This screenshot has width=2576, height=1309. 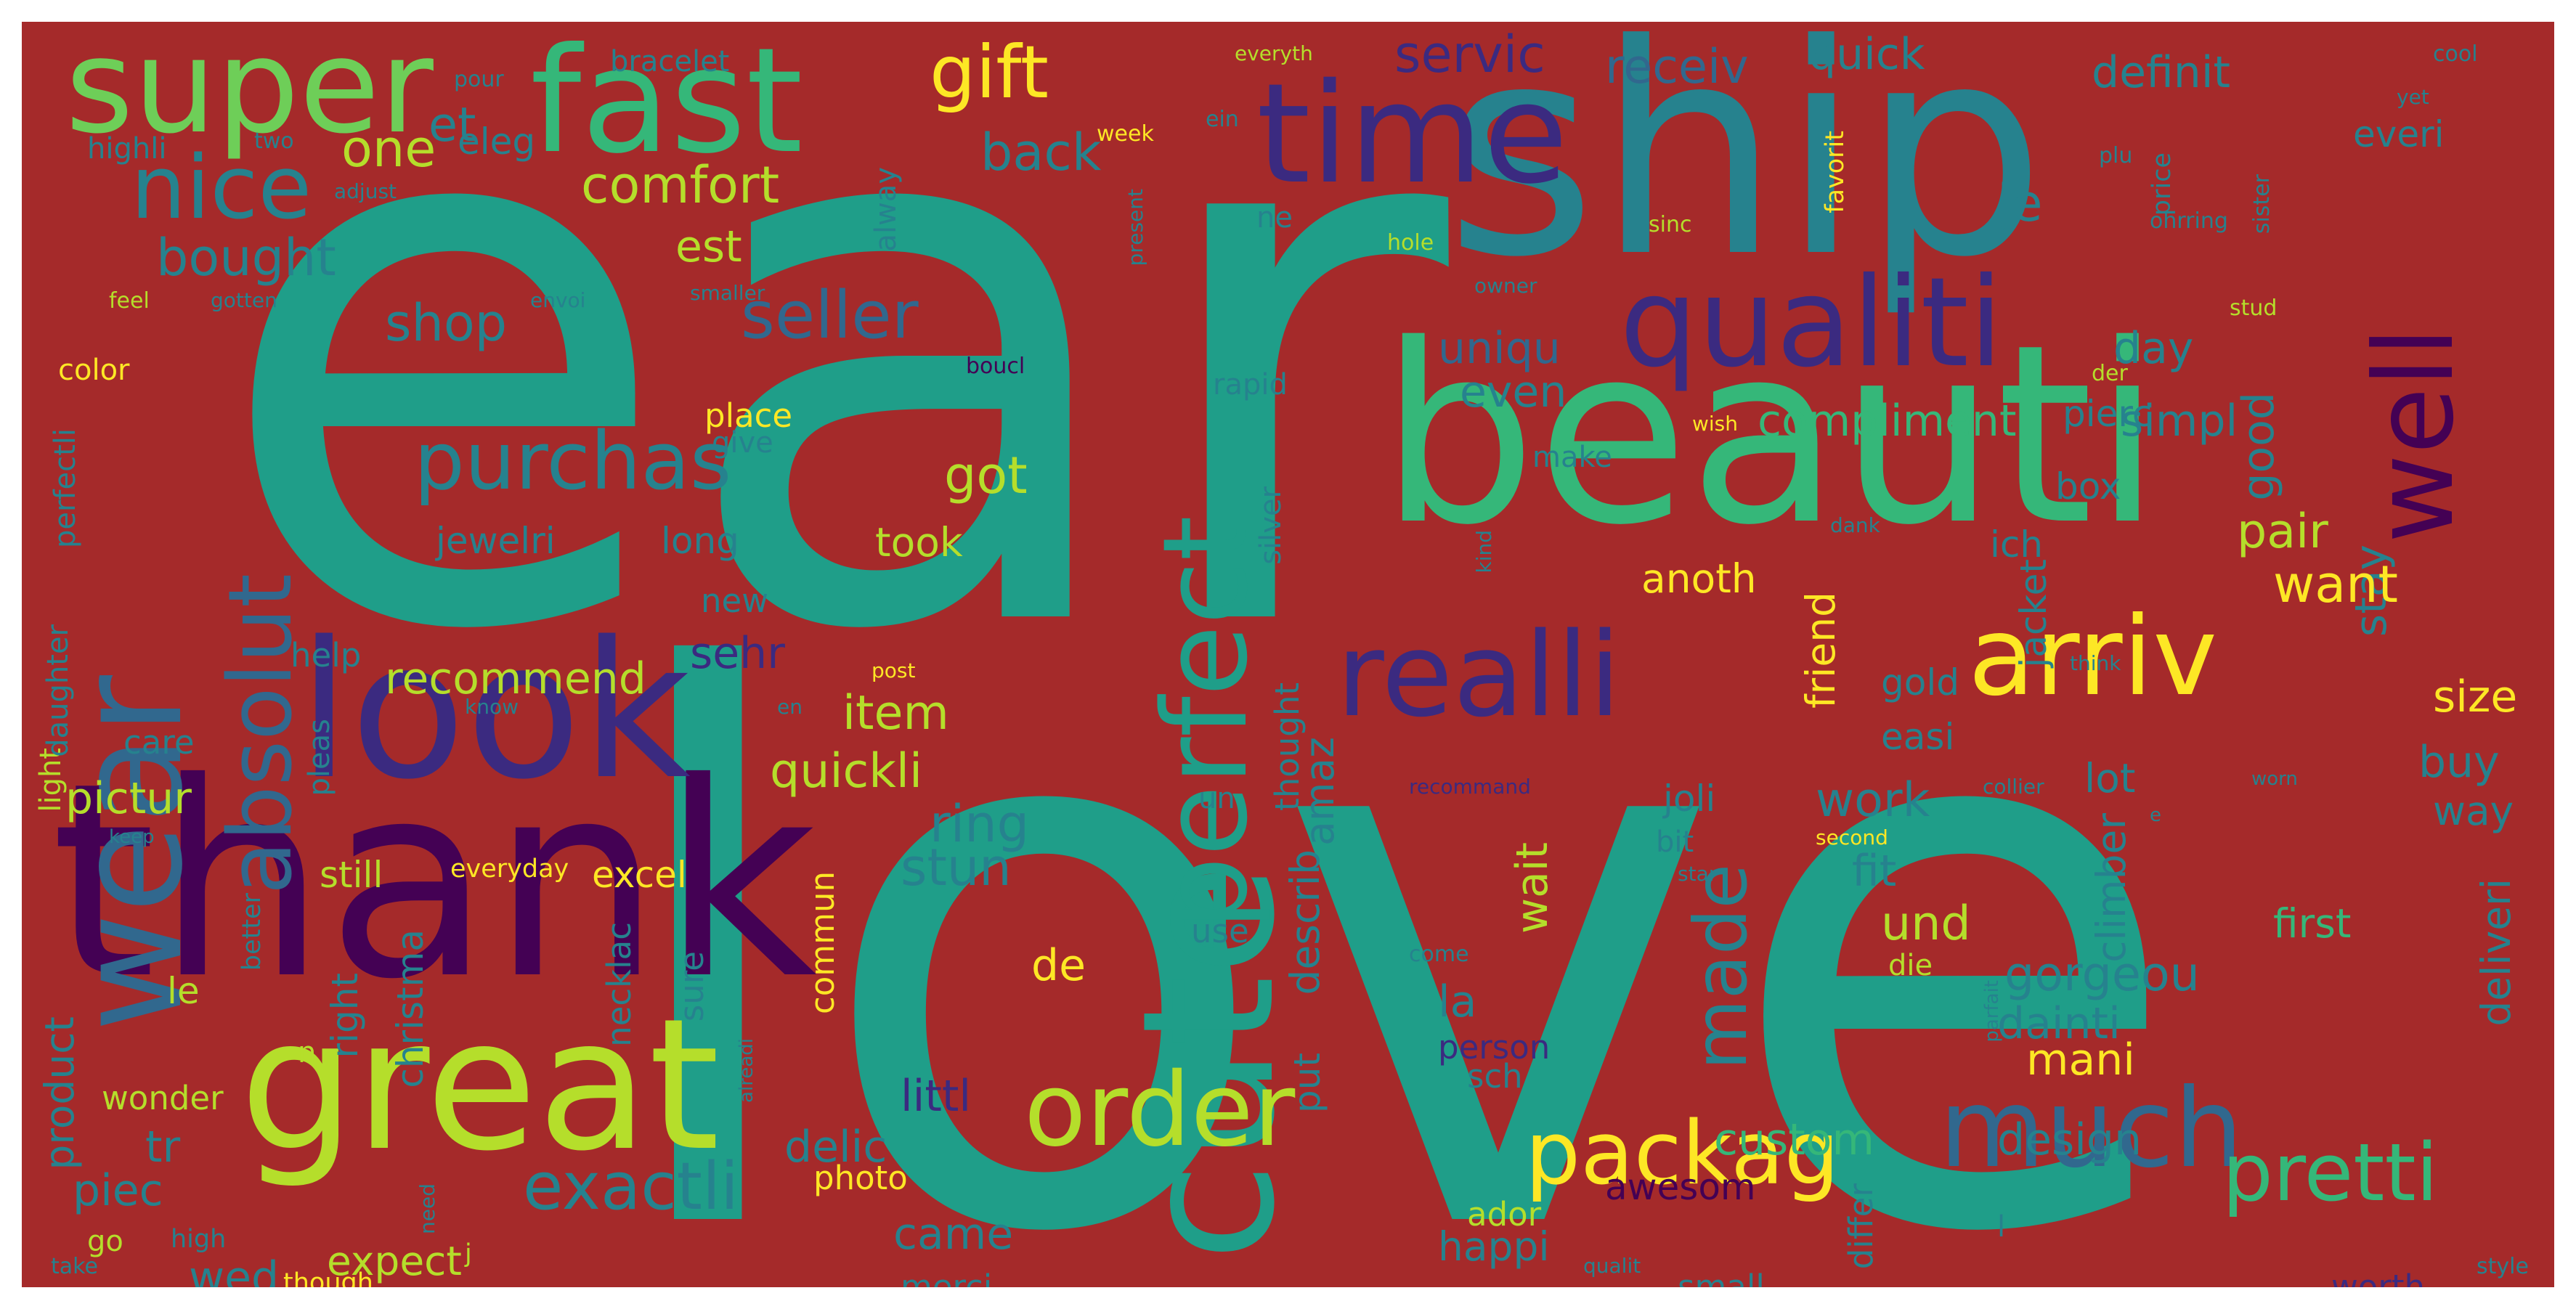 What do you see at coordinates (1305, 922) in the screenshot?
I see `word-describ: describ` at bounding box center [1305, 922].